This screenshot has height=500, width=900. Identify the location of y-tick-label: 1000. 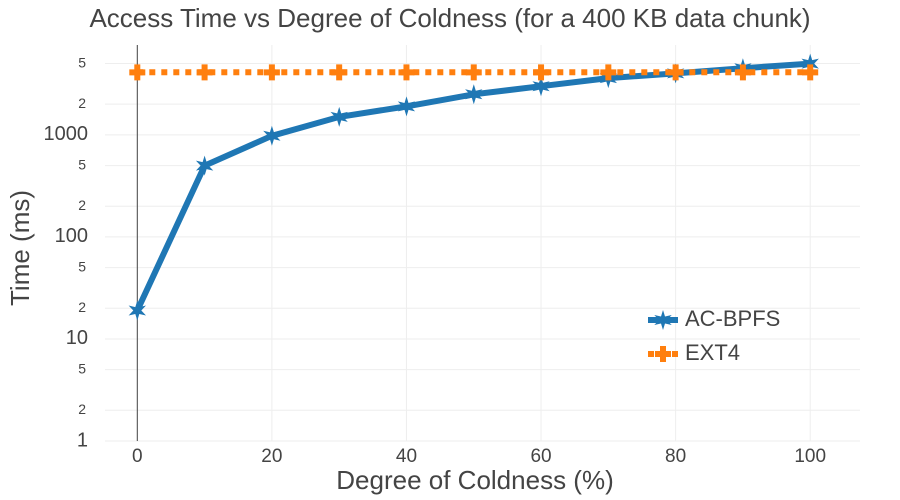
(66, 134).